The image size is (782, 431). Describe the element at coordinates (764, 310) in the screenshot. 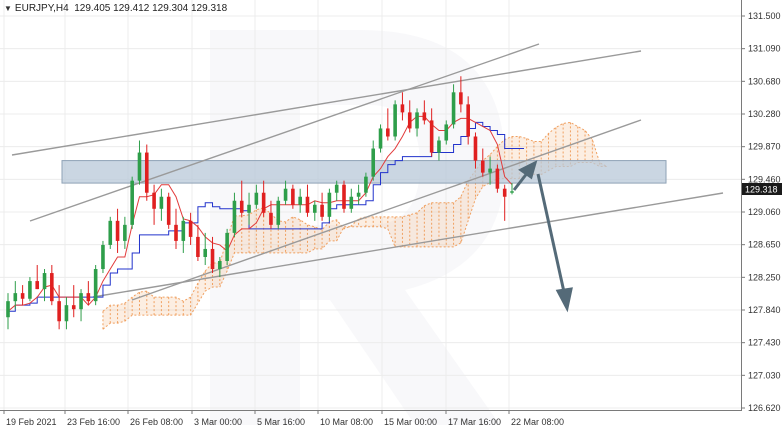

I see `price-tick-label: 127.840` at that location.